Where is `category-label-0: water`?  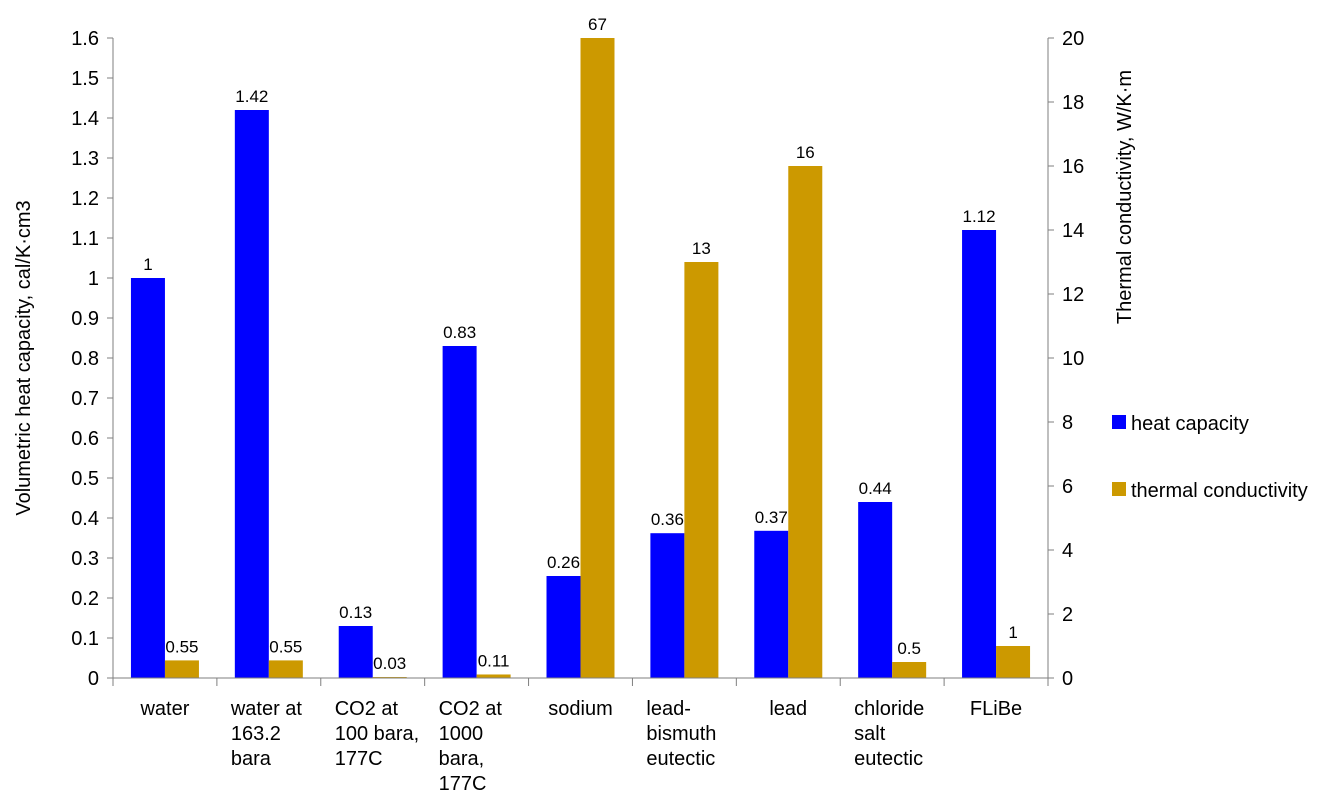
category-label-0: water is located at coordinates (164, 709).